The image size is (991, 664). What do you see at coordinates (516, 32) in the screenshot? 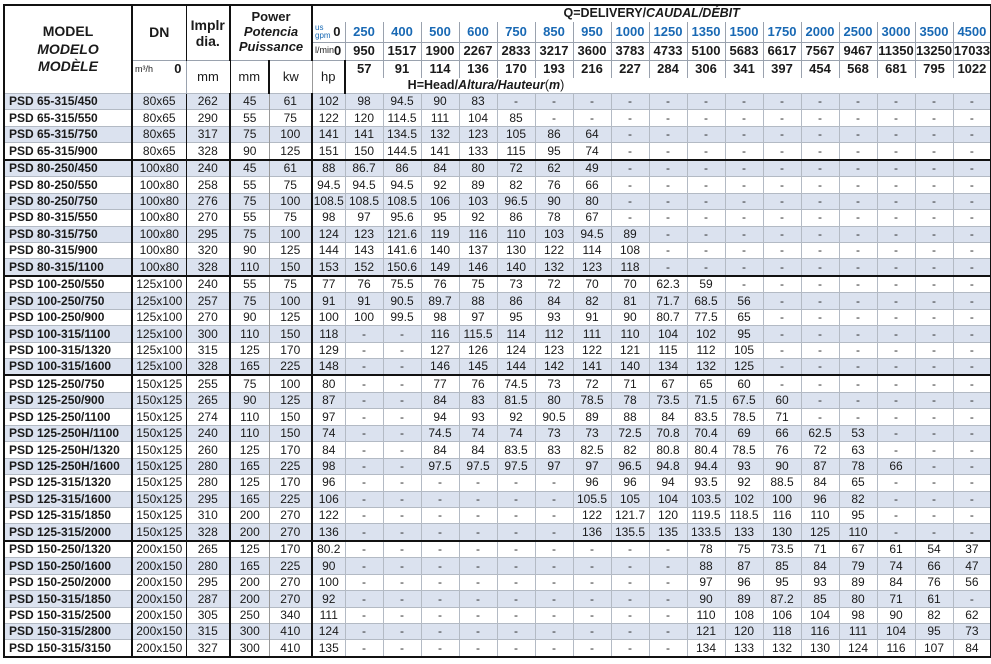
I see `flow-value-cell: 750` at bounding box center [516, 32].